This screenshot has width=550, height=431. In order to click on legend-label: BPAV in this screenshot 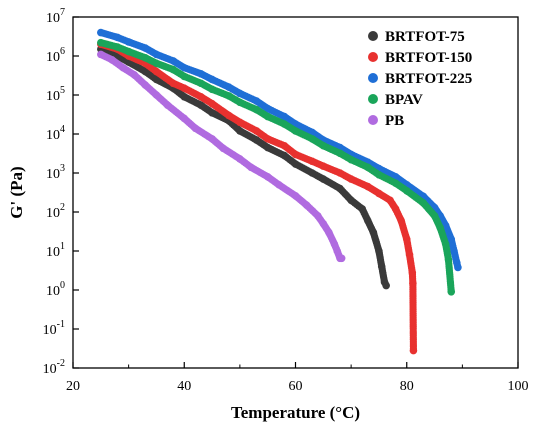, I will do `click(404, 100)`.